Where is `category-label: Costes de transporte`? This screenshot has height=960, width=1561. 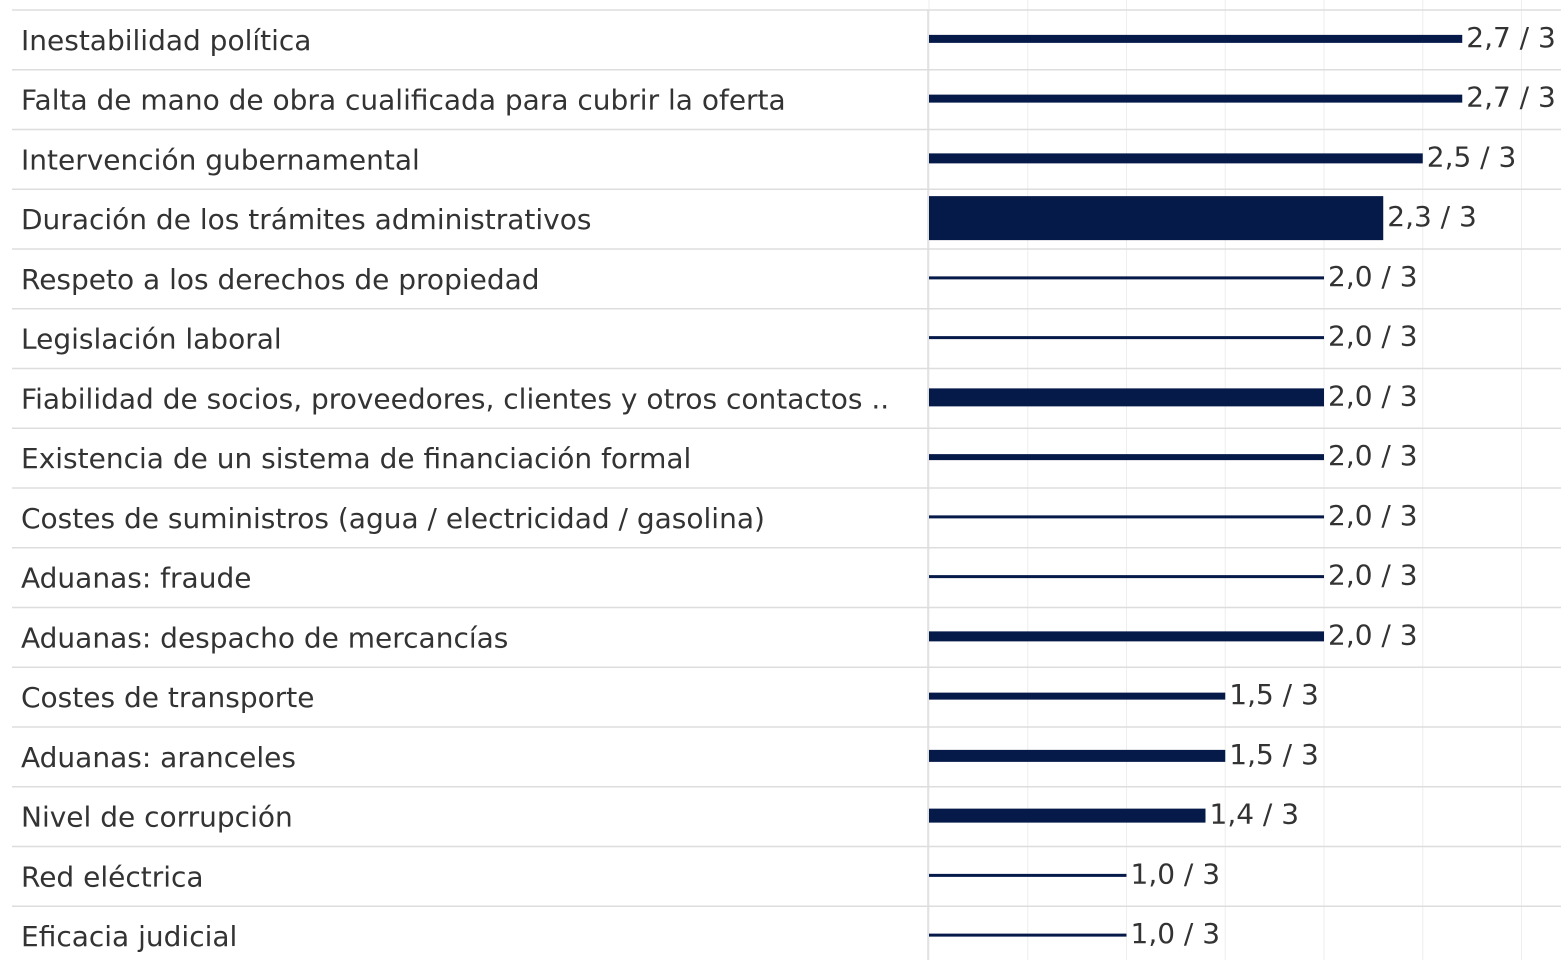
category-label: Costes de transporte is located at coordinates (167, 697).